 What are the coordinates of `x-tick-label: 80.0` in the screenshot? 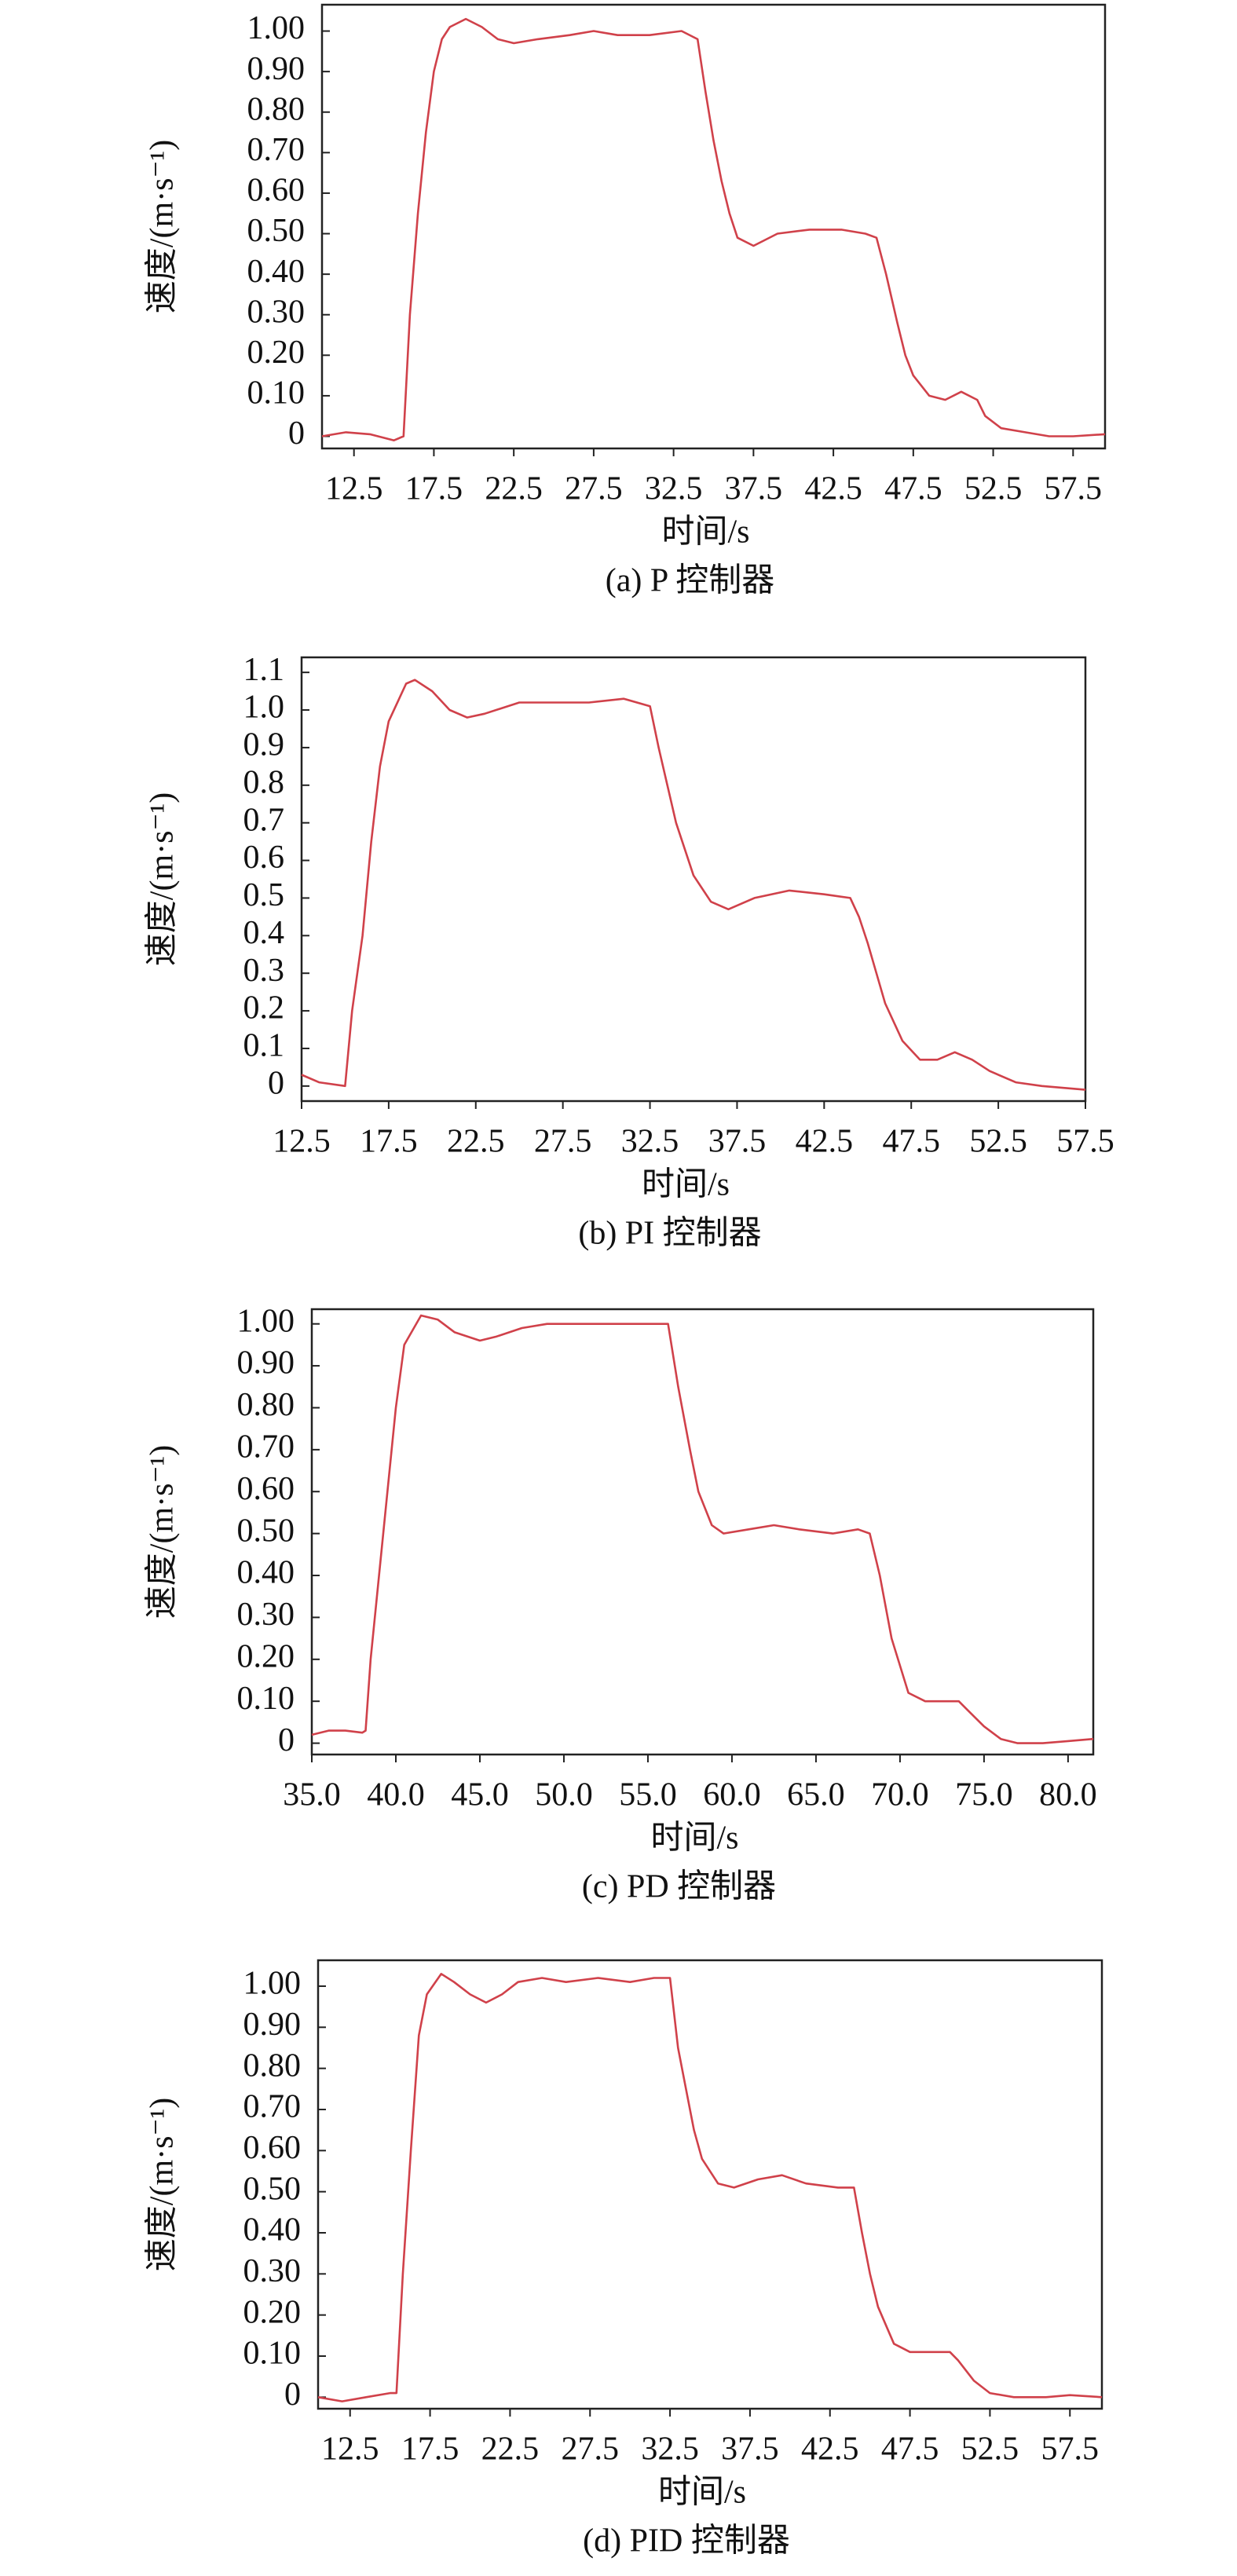 It's located at (1068, 1795).